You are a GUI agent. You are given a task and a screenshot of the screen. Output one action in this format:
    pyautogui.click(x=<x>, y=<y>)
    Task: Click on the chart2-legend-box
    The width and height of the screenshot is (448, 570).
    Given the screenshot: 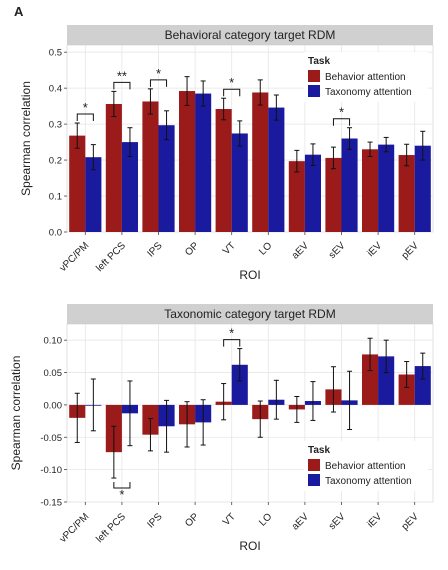 What is the action you would take?
    pyautogui.click(x=366, y=466)
    